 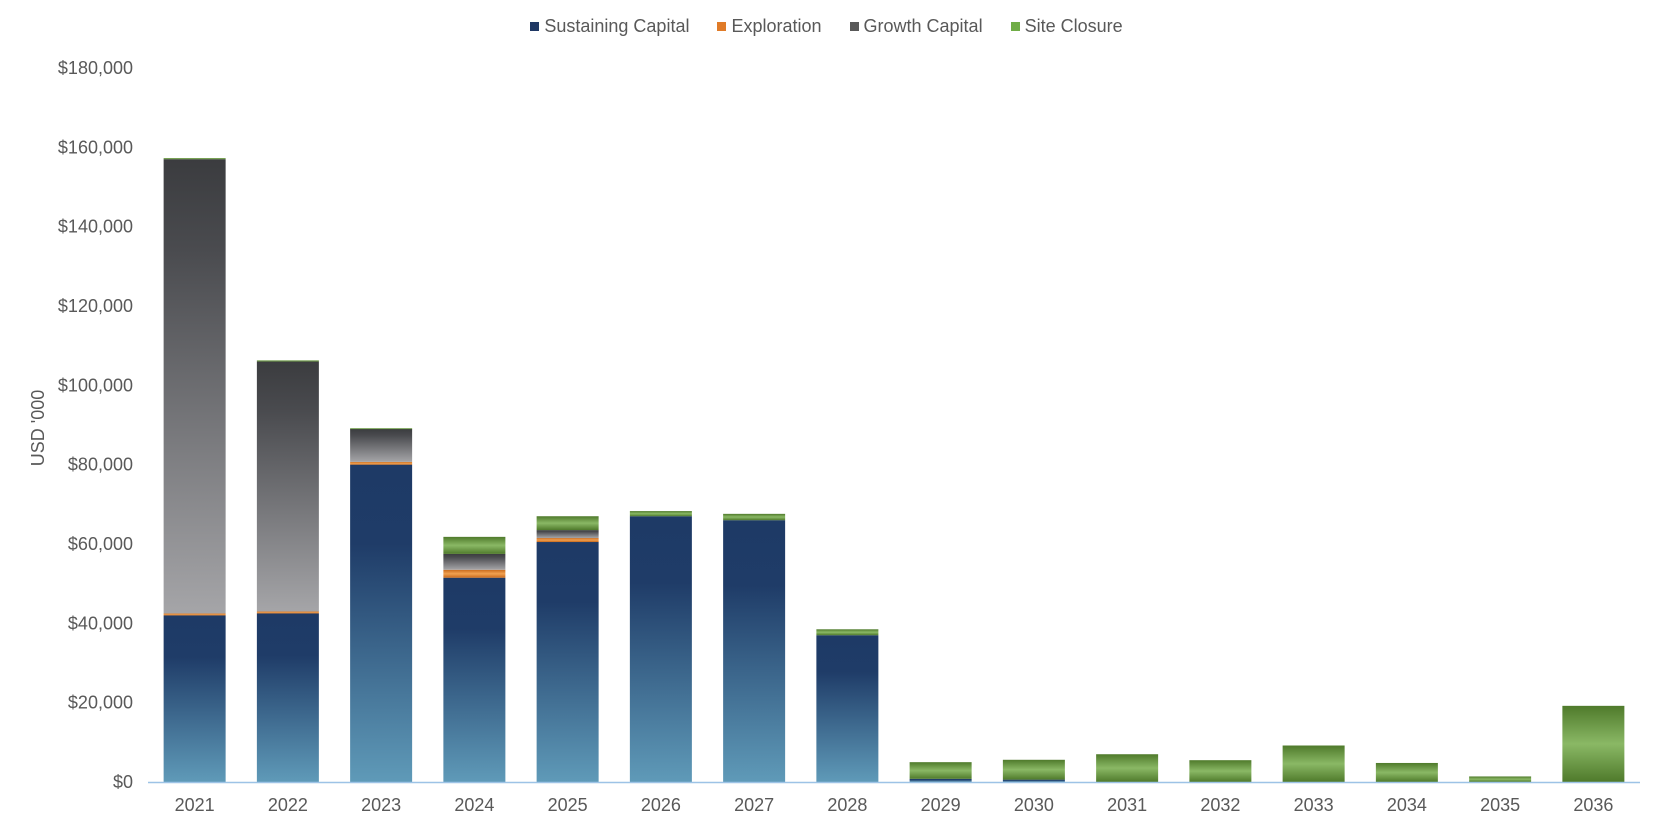 What do you see at coordinates (381, 429) in the screenshot?
I see `bar-site-closure-2023` at bounding box center [381, 429].